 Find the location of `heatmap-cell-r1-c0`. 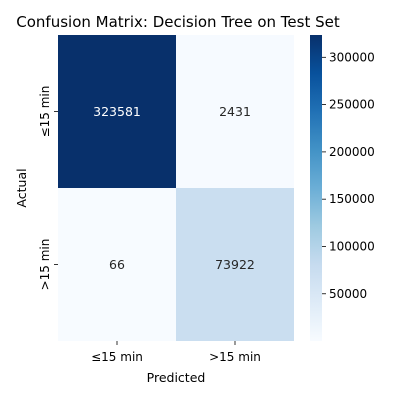

heatmap-cell-r1-c0 is located at coordinates (117, 264).